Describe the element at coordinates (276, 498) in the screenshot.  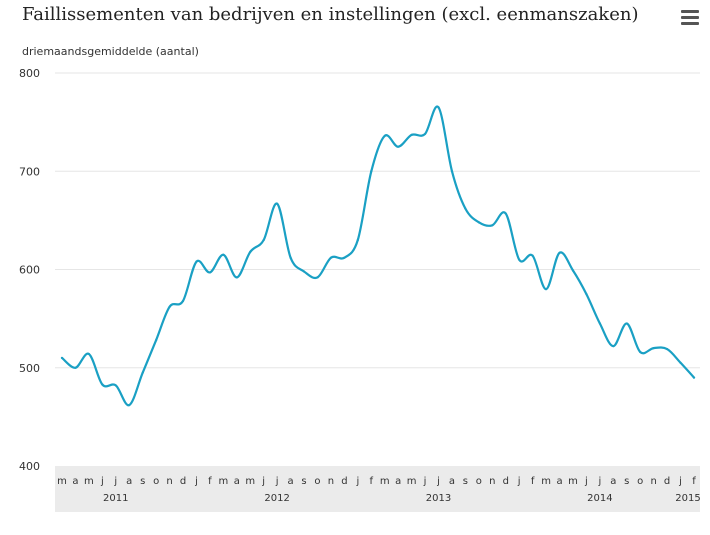
I see `x-year-label: 2012` at that location.